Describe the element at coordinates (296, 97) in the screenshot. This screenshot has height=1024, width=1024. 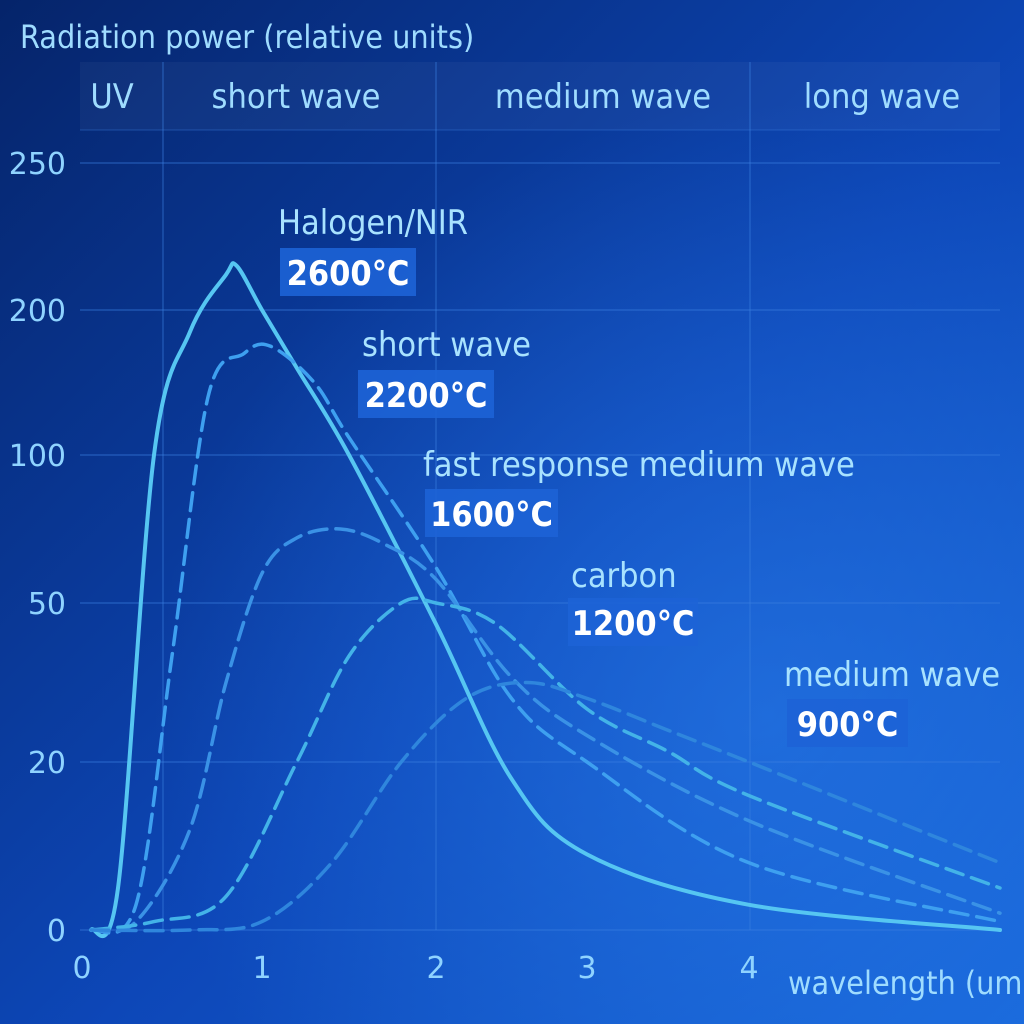
I see `band-label: short wave` at that location.